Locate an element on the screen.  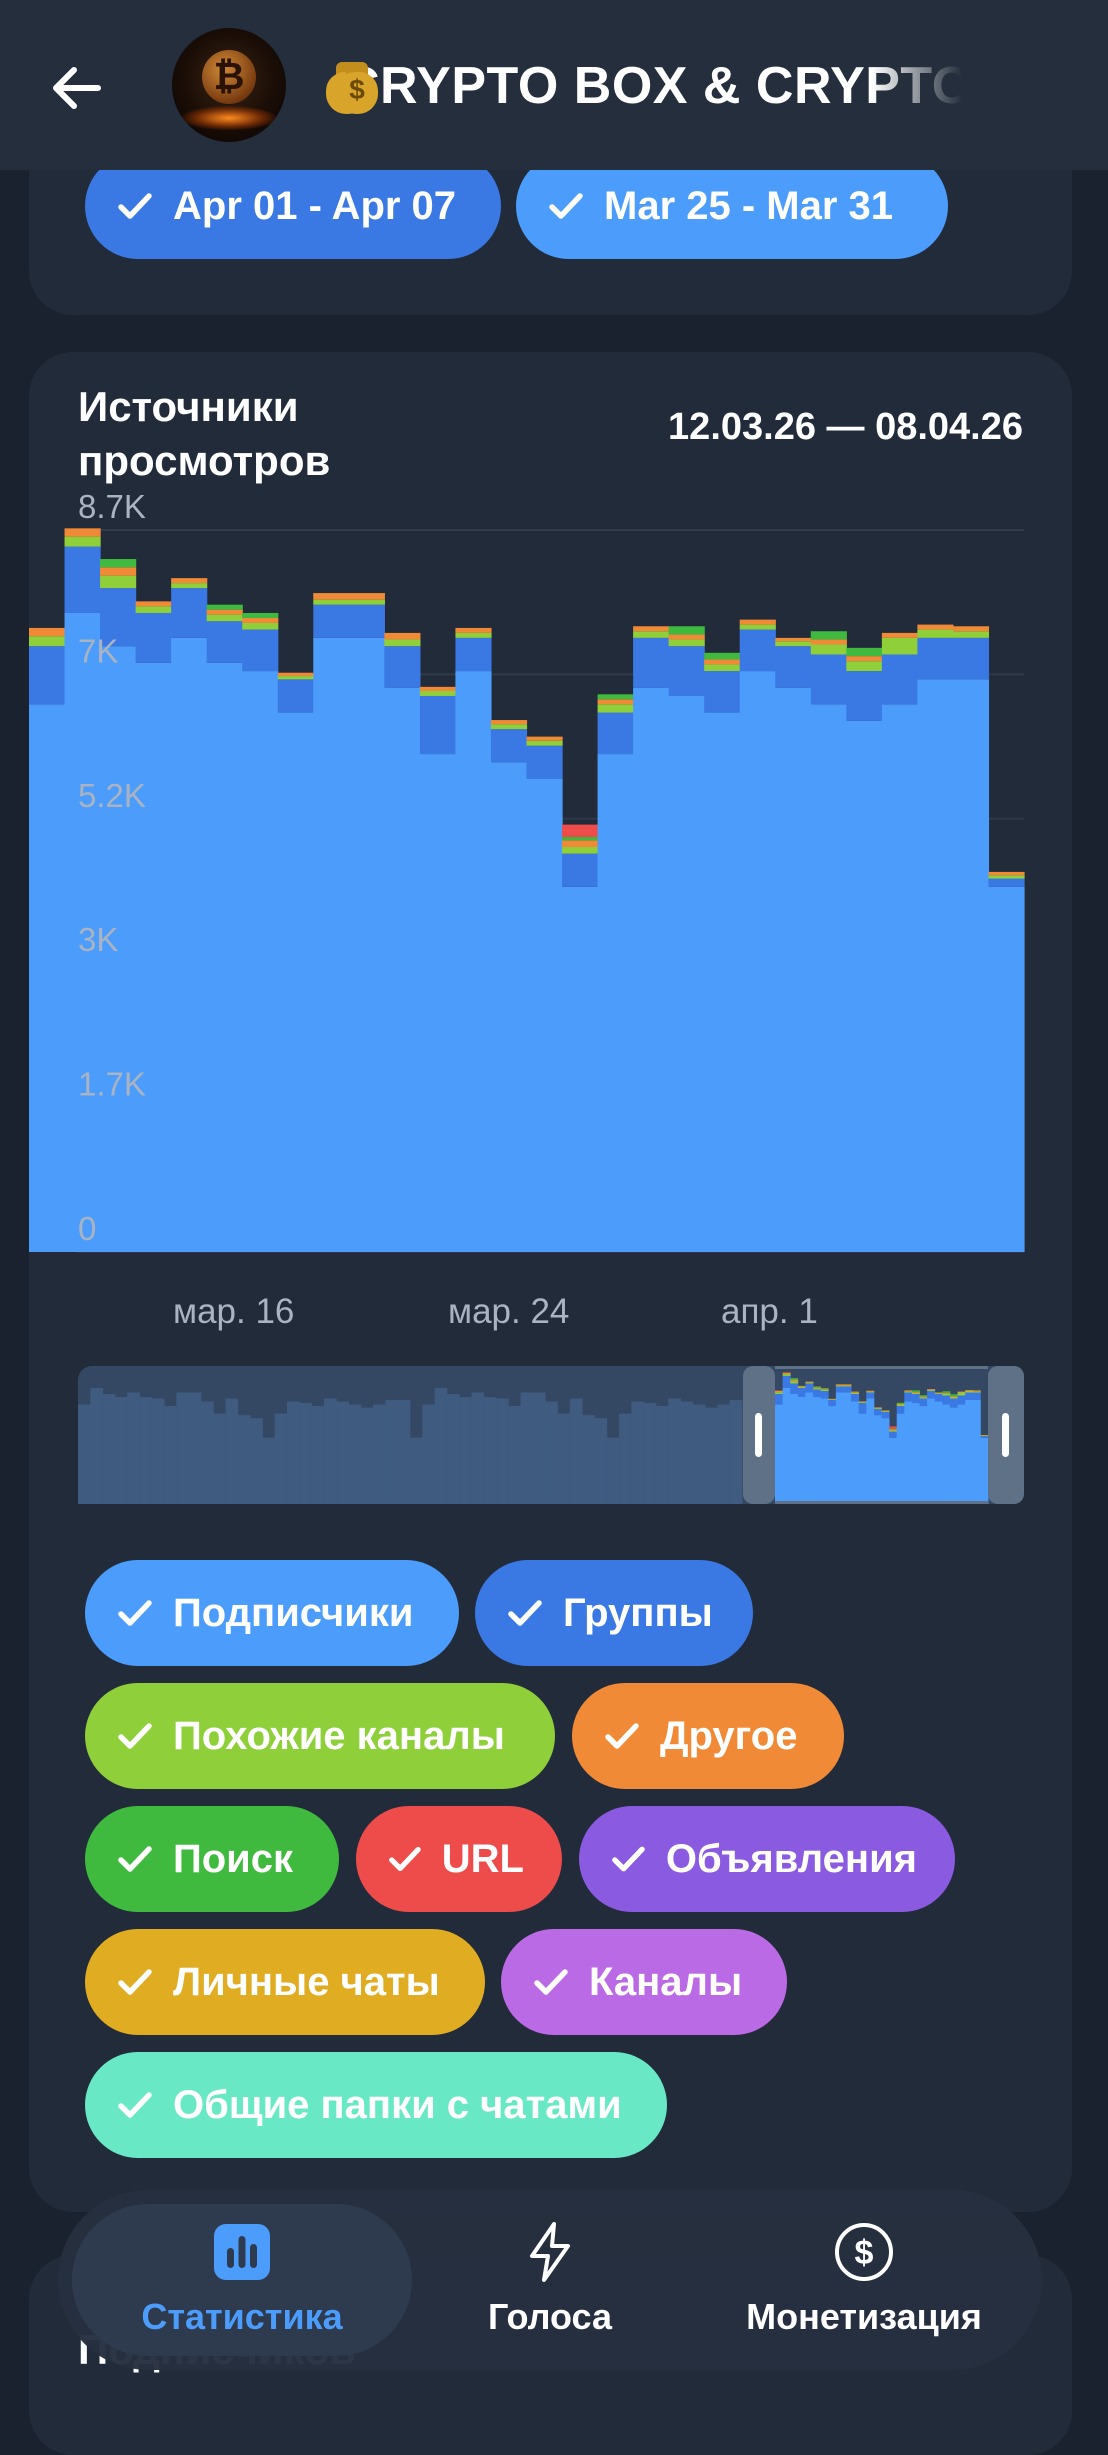
channel-title-wrap: $ $ CRYPTO BOX & CRYPTO is located at coordinates (642, 86).